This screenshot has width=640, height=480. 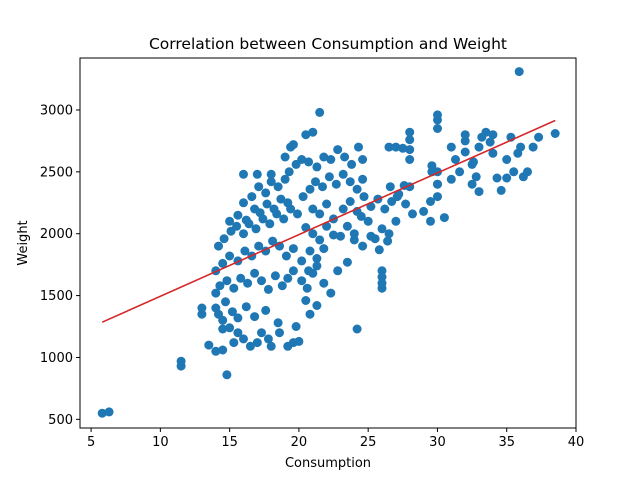 I want to click on x-tick-label: 25, so click(x=368, y=442).